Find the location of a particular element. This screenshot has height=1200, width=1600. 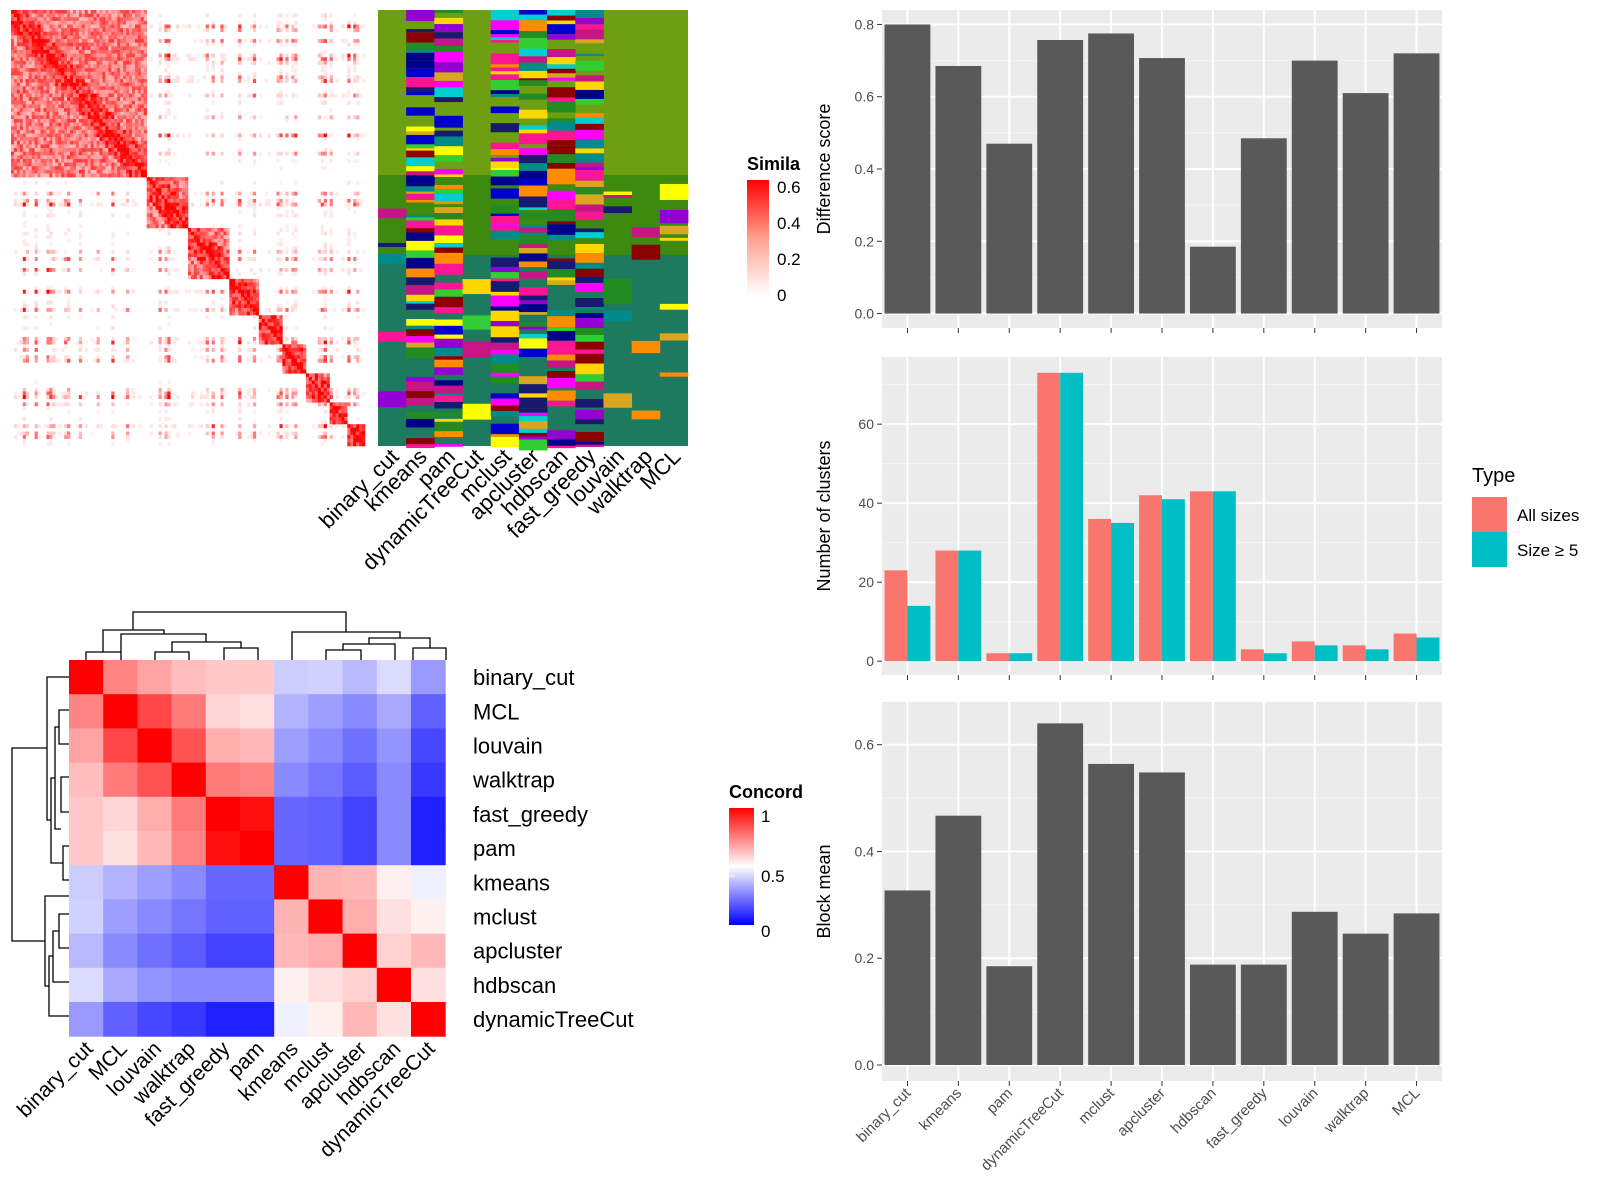

concordance-cell-binary_cut-dynamicTreeCut is located at coordinates (428, 677).